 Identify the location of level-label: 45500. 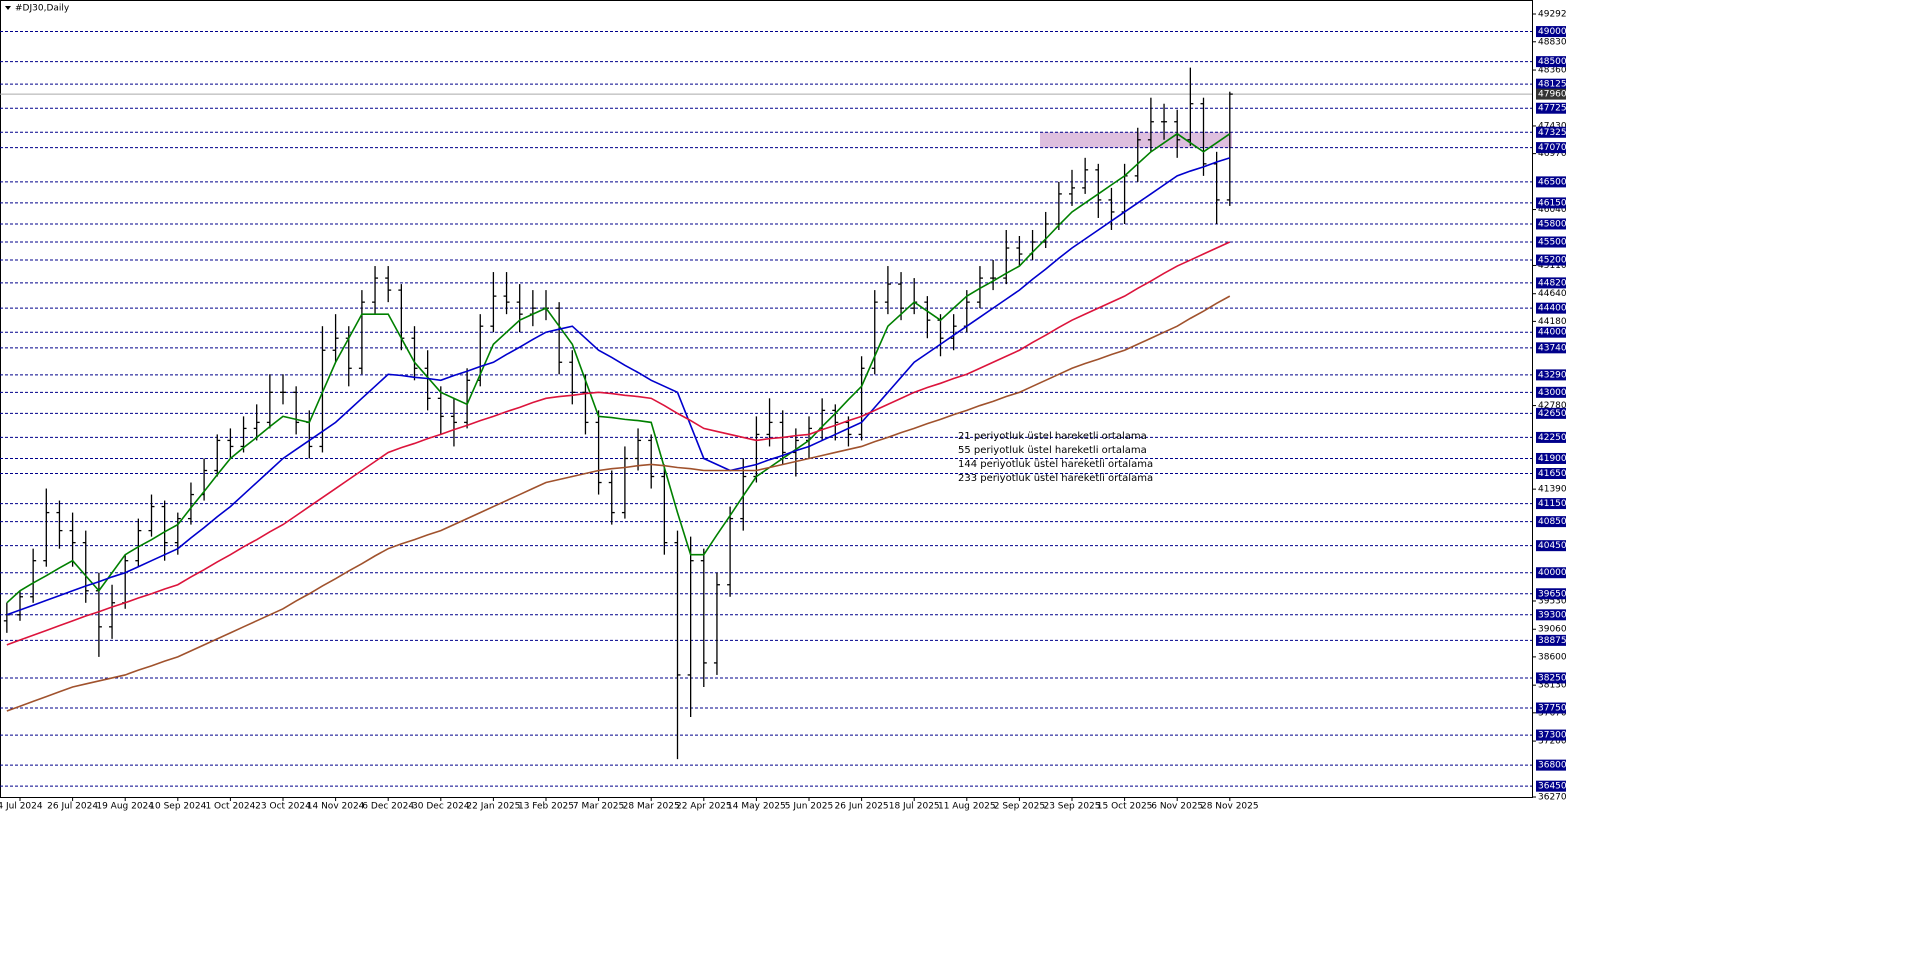
(1552, 243).